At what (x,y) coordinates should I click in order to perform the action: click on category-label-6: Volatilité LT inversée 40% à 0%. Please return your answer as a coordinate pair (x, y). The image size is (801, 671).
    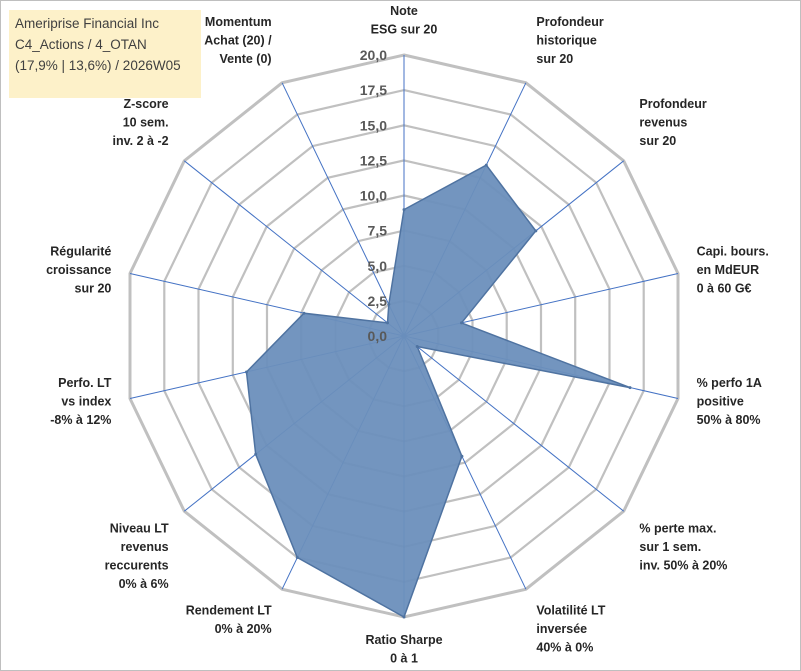
    Looking at the image, I should click on (570, 629).